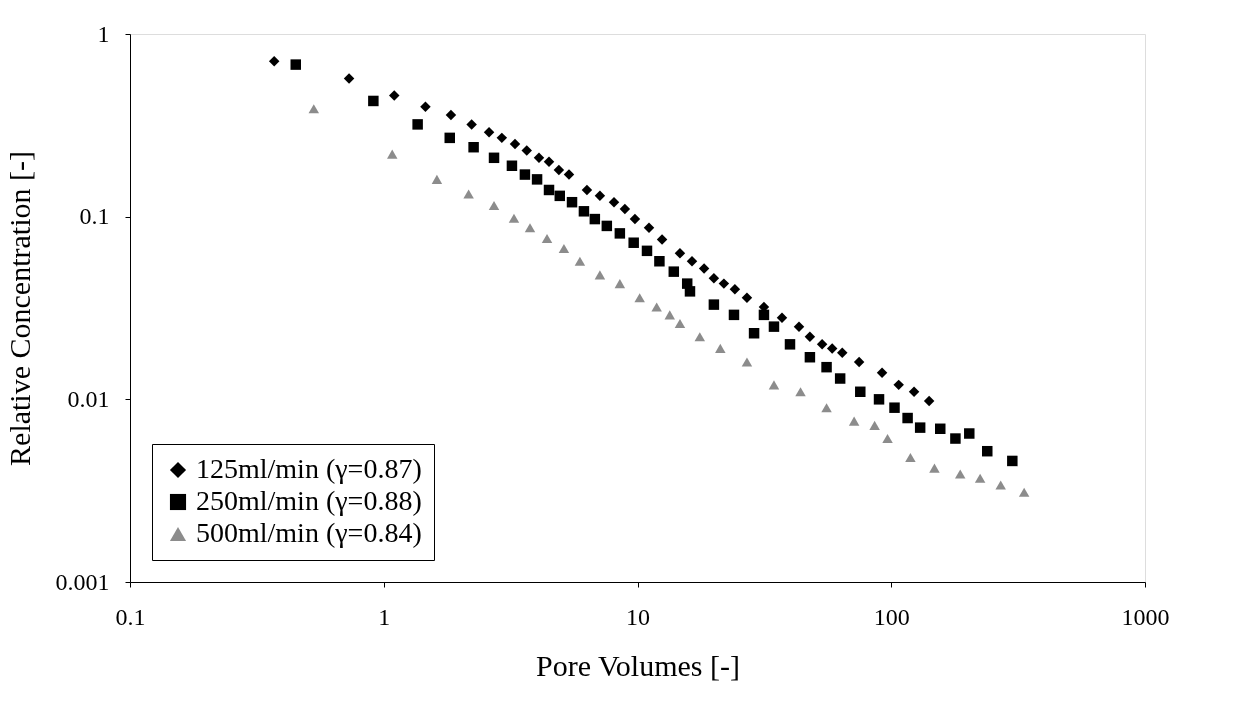 The height and width of the screenshot is (702, 1245). Describe the element at coordinates (309, 468) in the screenshot. I see `legend-label: 125ml/min (γ=0.87)` at that location.